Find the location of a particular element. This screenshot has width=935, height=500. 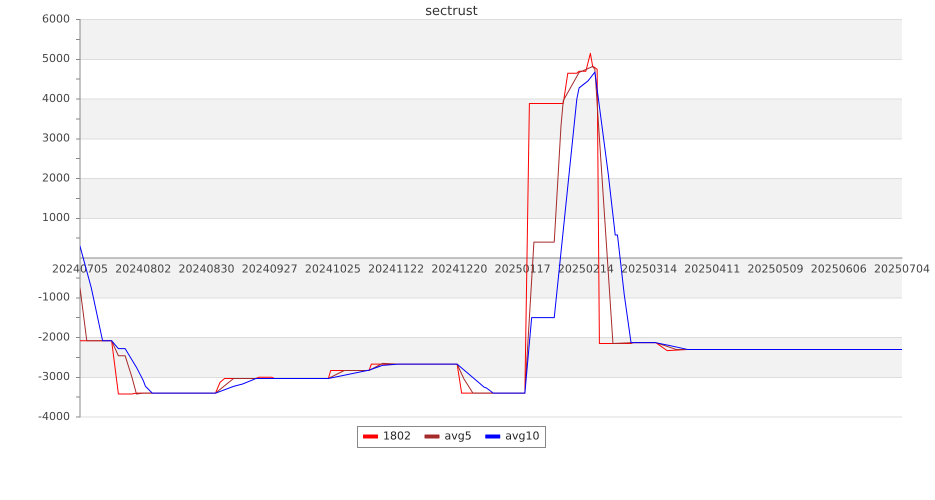

chart-title: sectrust is located at coordinates (451, 12).